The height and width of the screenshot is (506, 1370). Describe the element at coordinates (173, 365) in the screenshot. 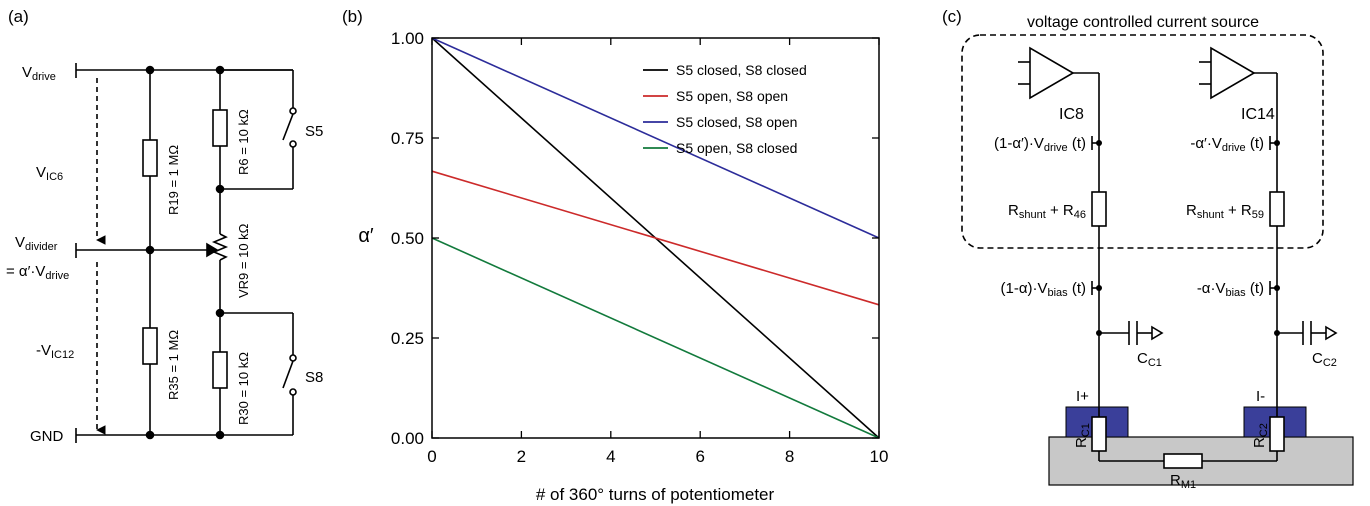

I see `r35-label: R35 = 1 MΩ` at that location.